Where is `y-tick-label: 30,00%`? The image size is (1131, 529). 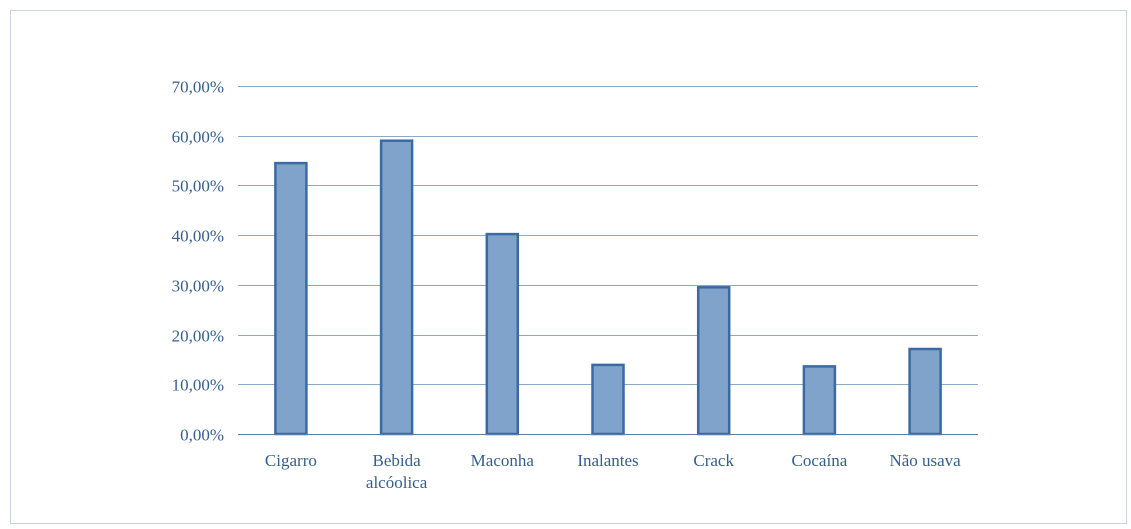 y-tick-label: 30,00% is located at coordinates (198, 286).